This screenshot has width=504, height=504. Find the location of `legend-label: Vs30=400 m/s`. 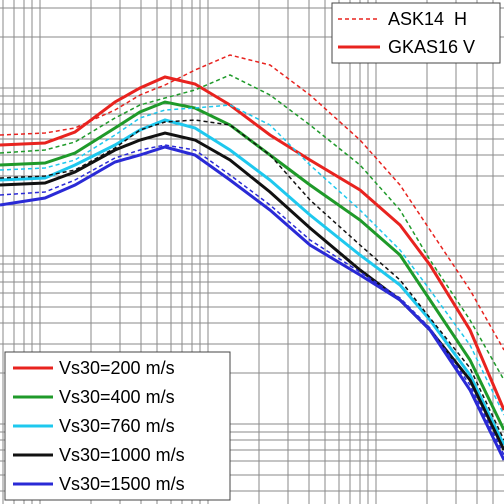

legend-label: Vs30=400 m/s is located at coordinates (117, 397).